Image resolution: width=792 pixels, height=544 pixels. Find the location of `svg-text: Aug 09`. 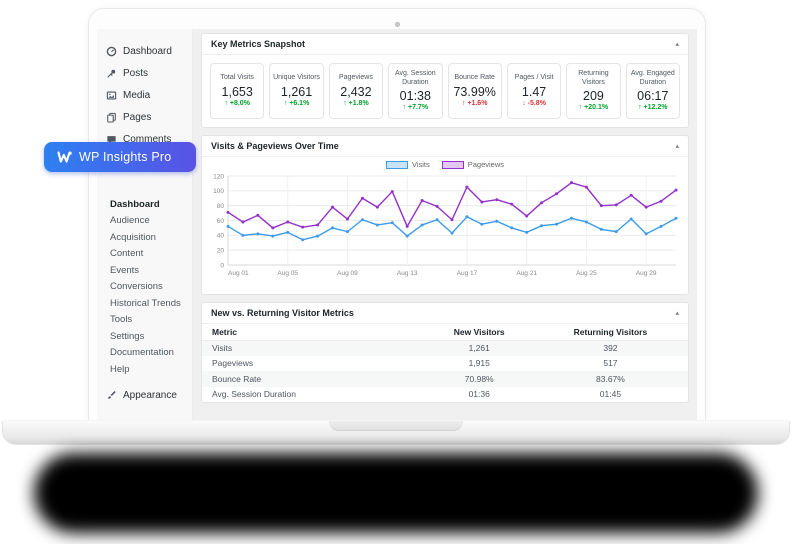

svg-text: Aug 09 is located at coordinates (347, 273).